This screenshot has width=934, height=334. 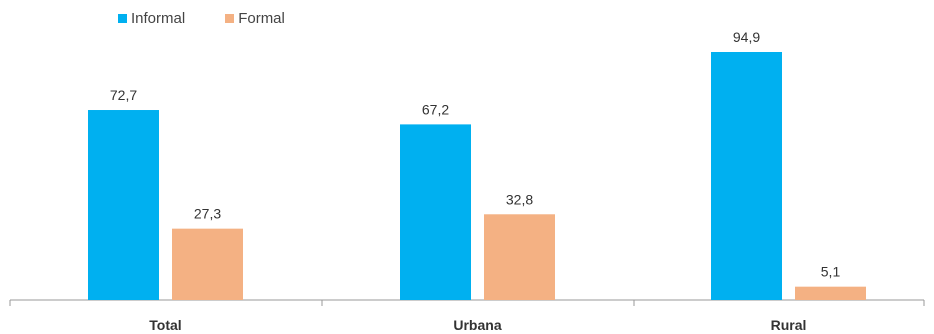 What do you see at coordinates (261, 18) in the screenshot?
I see `legend-label-formal: Formal` at bounding box center [261, 18].